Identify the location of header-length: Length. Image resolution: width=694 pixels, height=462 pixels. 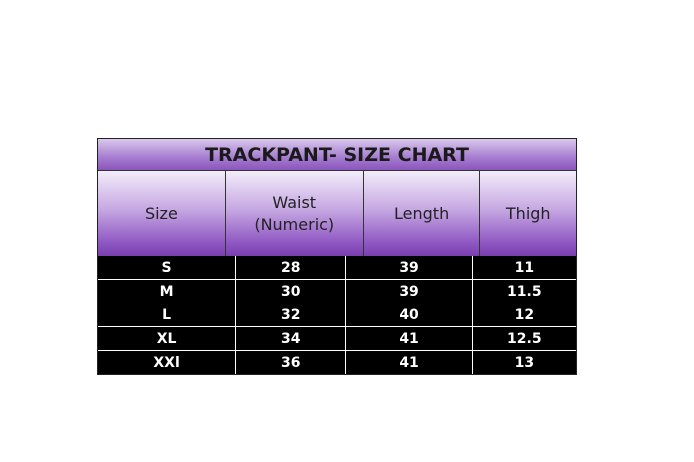
(422, 213).